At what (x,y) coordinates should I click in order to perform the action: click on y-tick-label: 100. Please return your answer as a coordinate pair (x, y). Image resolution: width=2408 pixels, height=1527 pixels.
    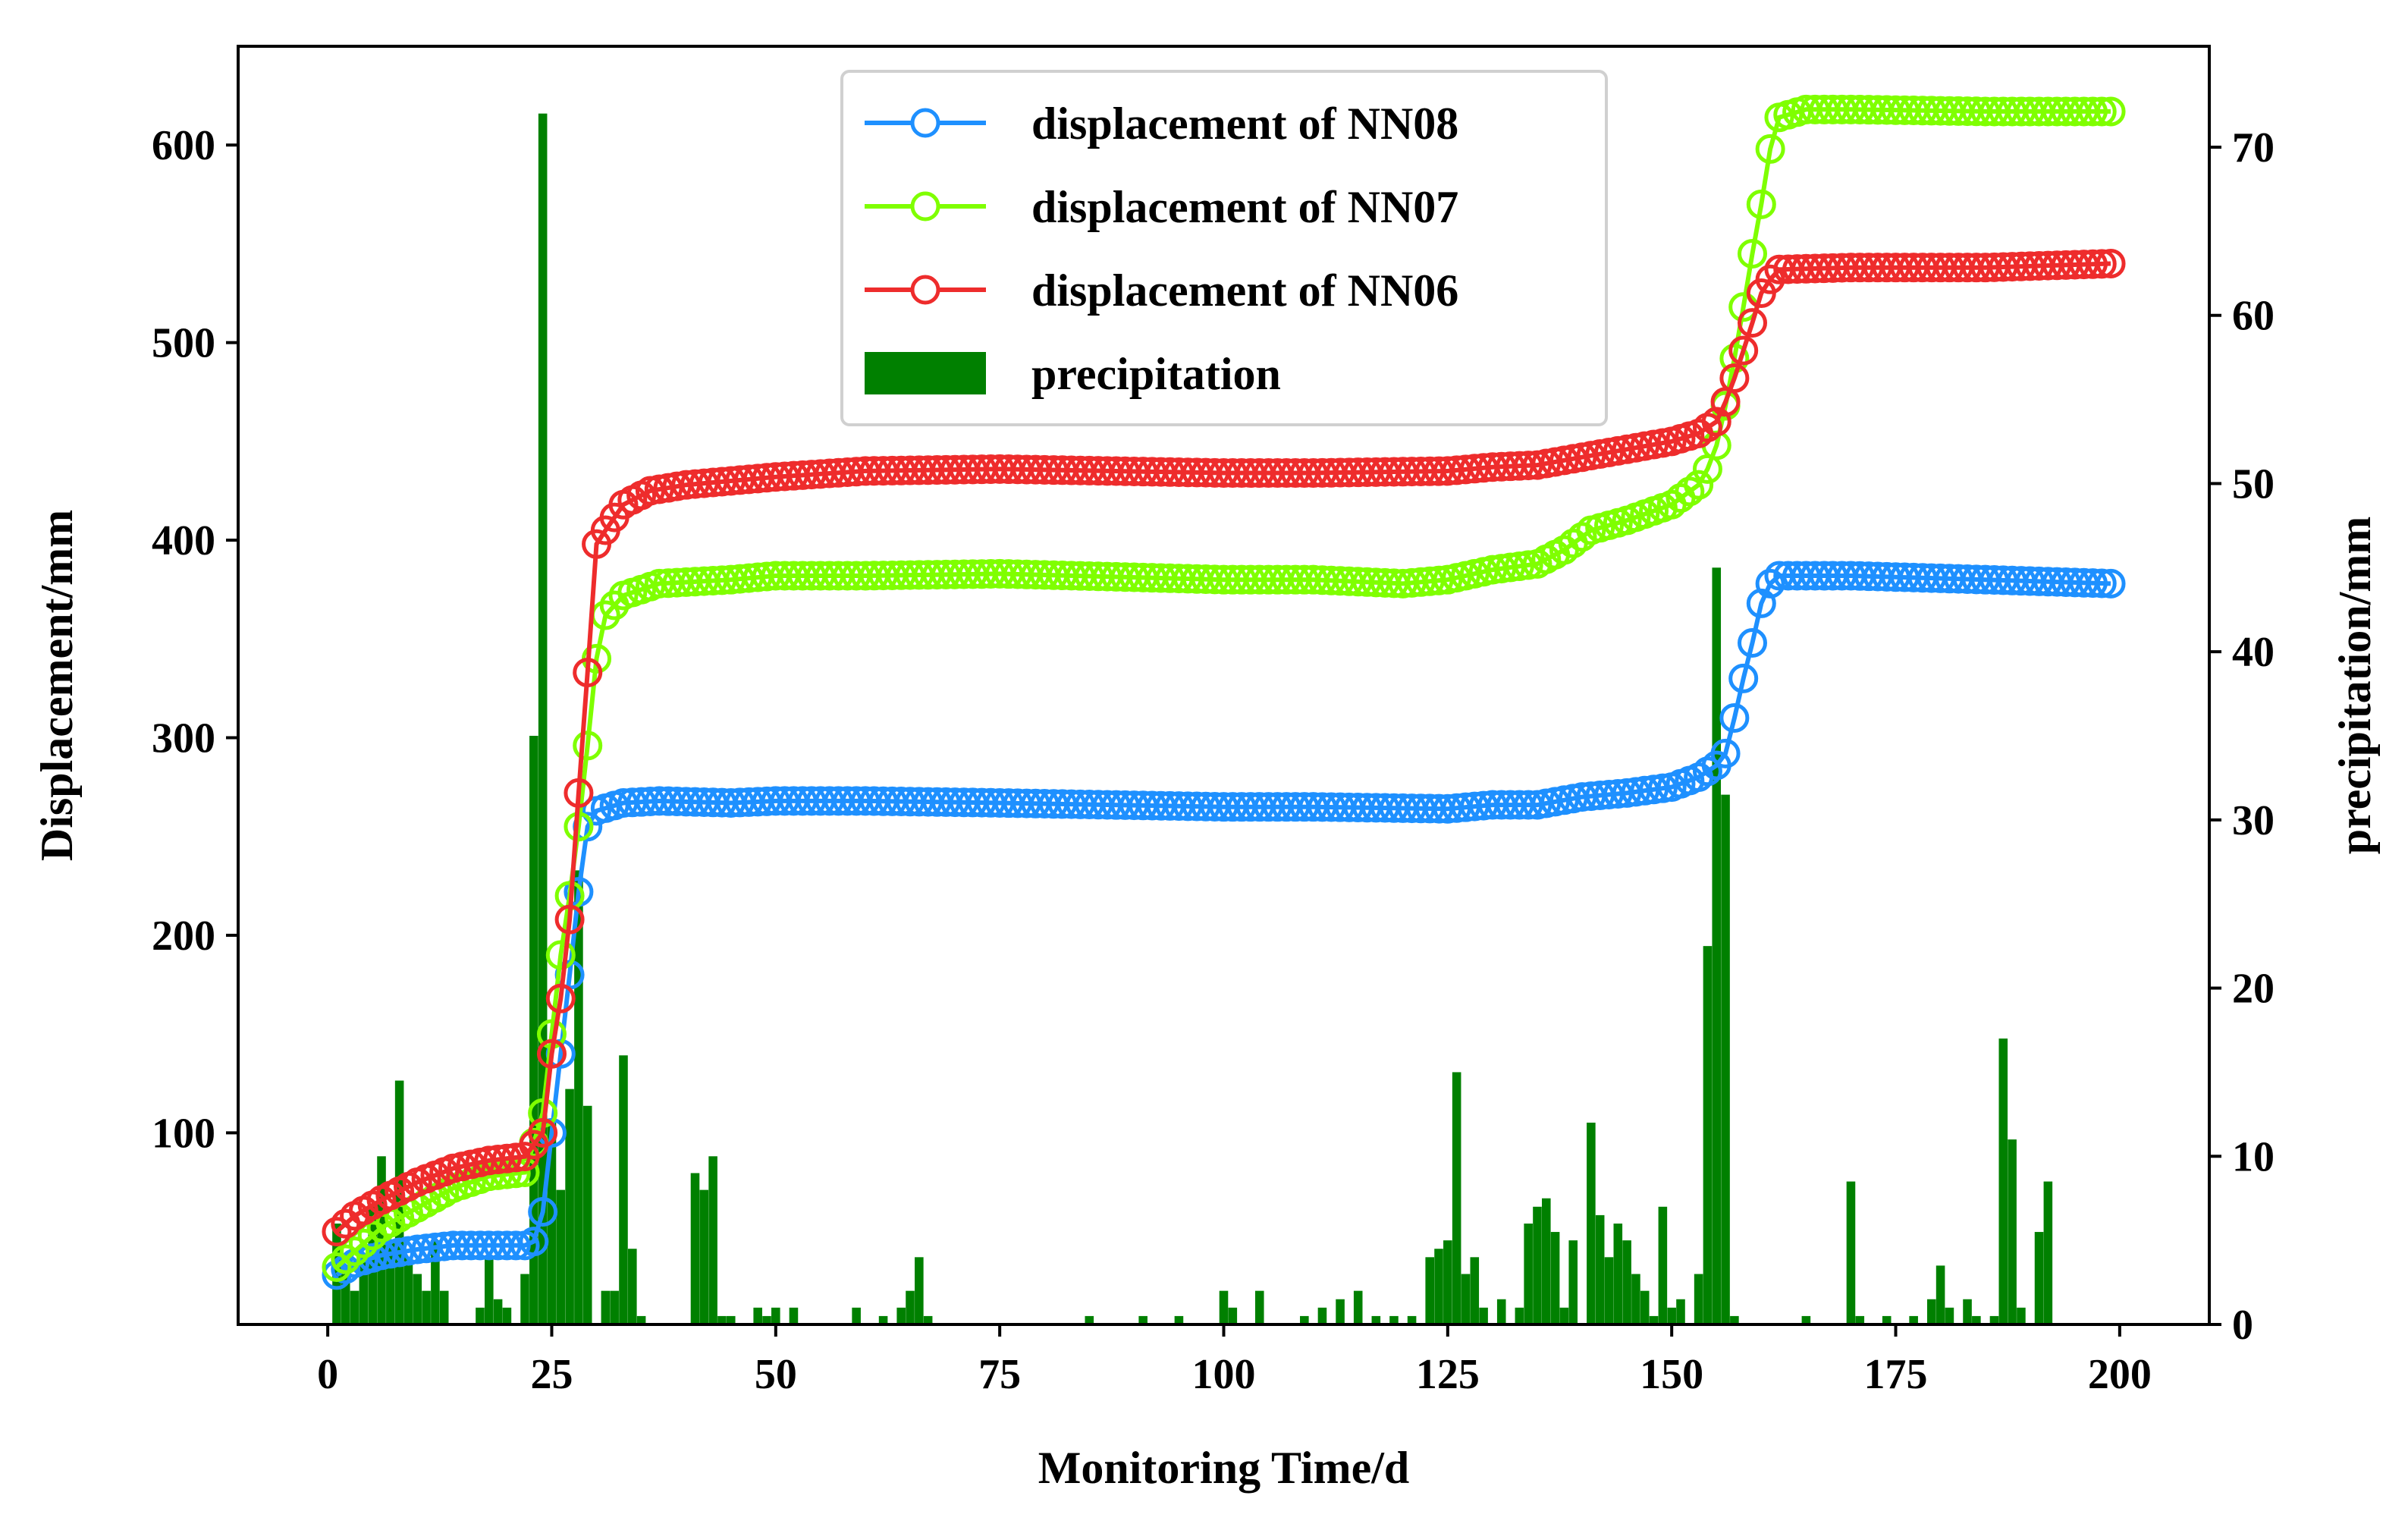
    Looking at the image, I should click on (183, 1133).